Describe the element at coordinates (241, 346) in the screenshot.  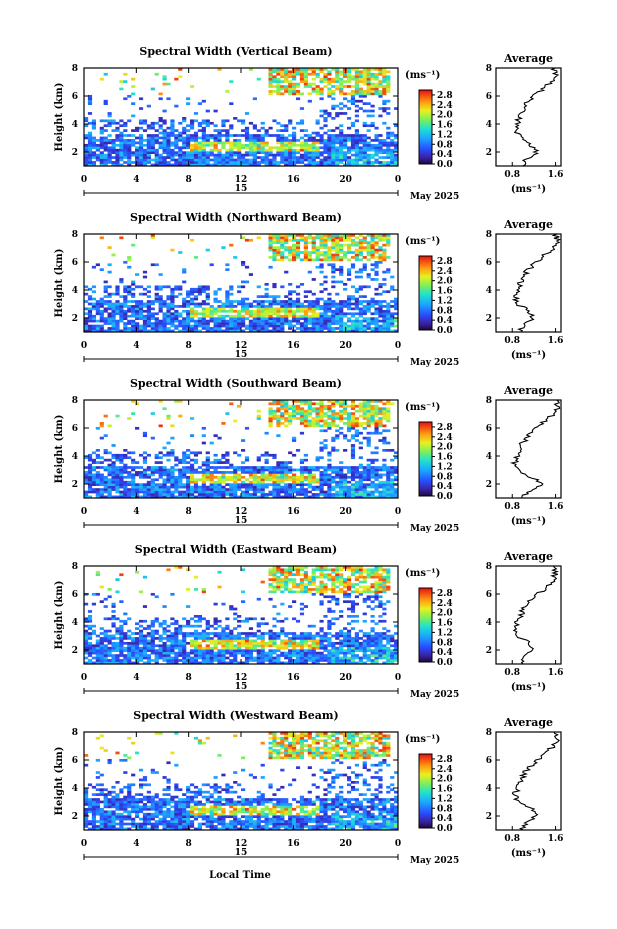
I see `x-tick-label: 12` at that location.